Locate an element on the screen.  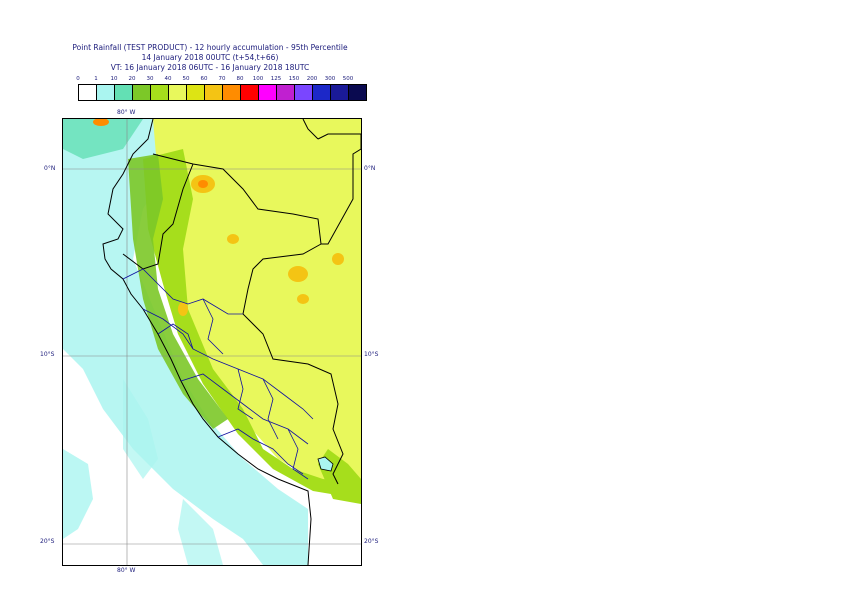
legend-label: 100 is located at coordinates (258, 79).